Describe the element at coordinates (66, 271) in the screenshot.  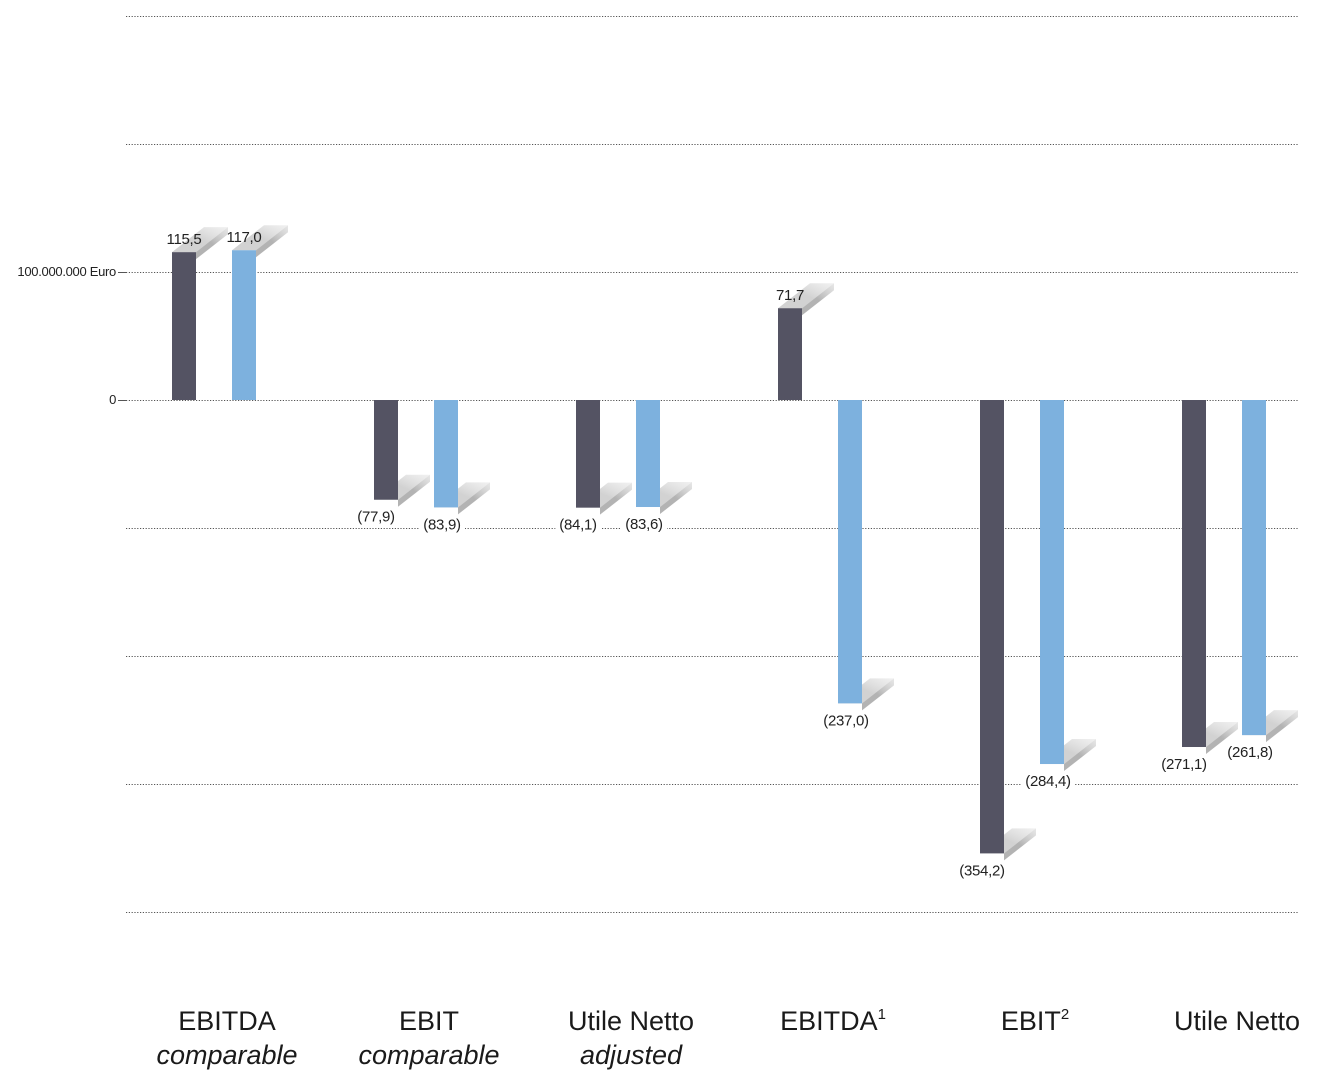
I see `y-tick-label: 100.000.000 Euro` at that location.